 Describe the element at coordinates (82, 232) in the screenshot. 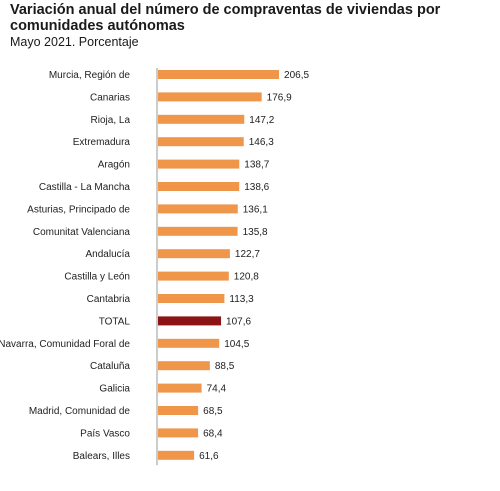

I see `category-label: Comunitat Valenciana` at that location.